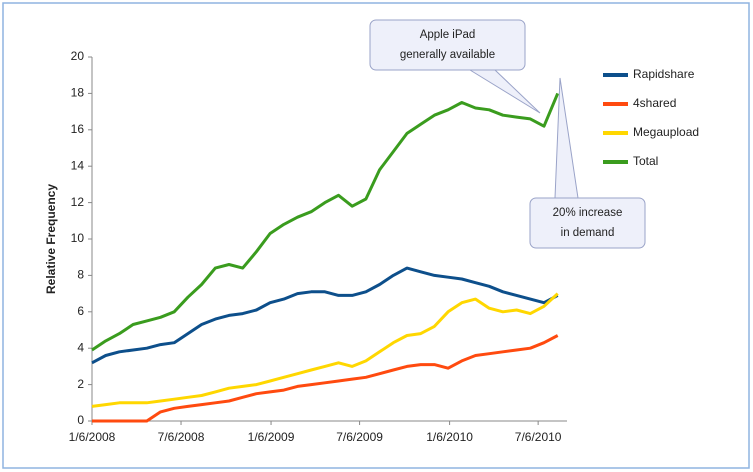 This screenshot has width=753, height=472. I want to click on legend-label: Megaupload, so click(666, 132).